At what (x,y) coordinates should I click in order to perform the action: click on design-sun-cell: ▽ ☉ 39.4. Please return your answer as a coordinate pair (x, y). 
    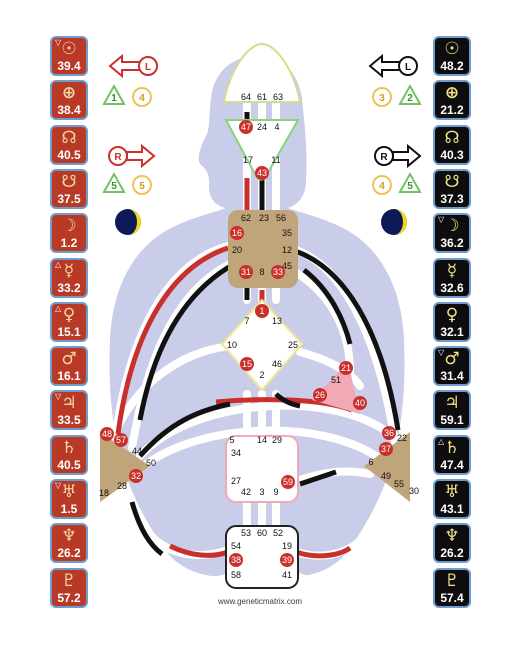
    Looking at the image, I should click on (69, 56).